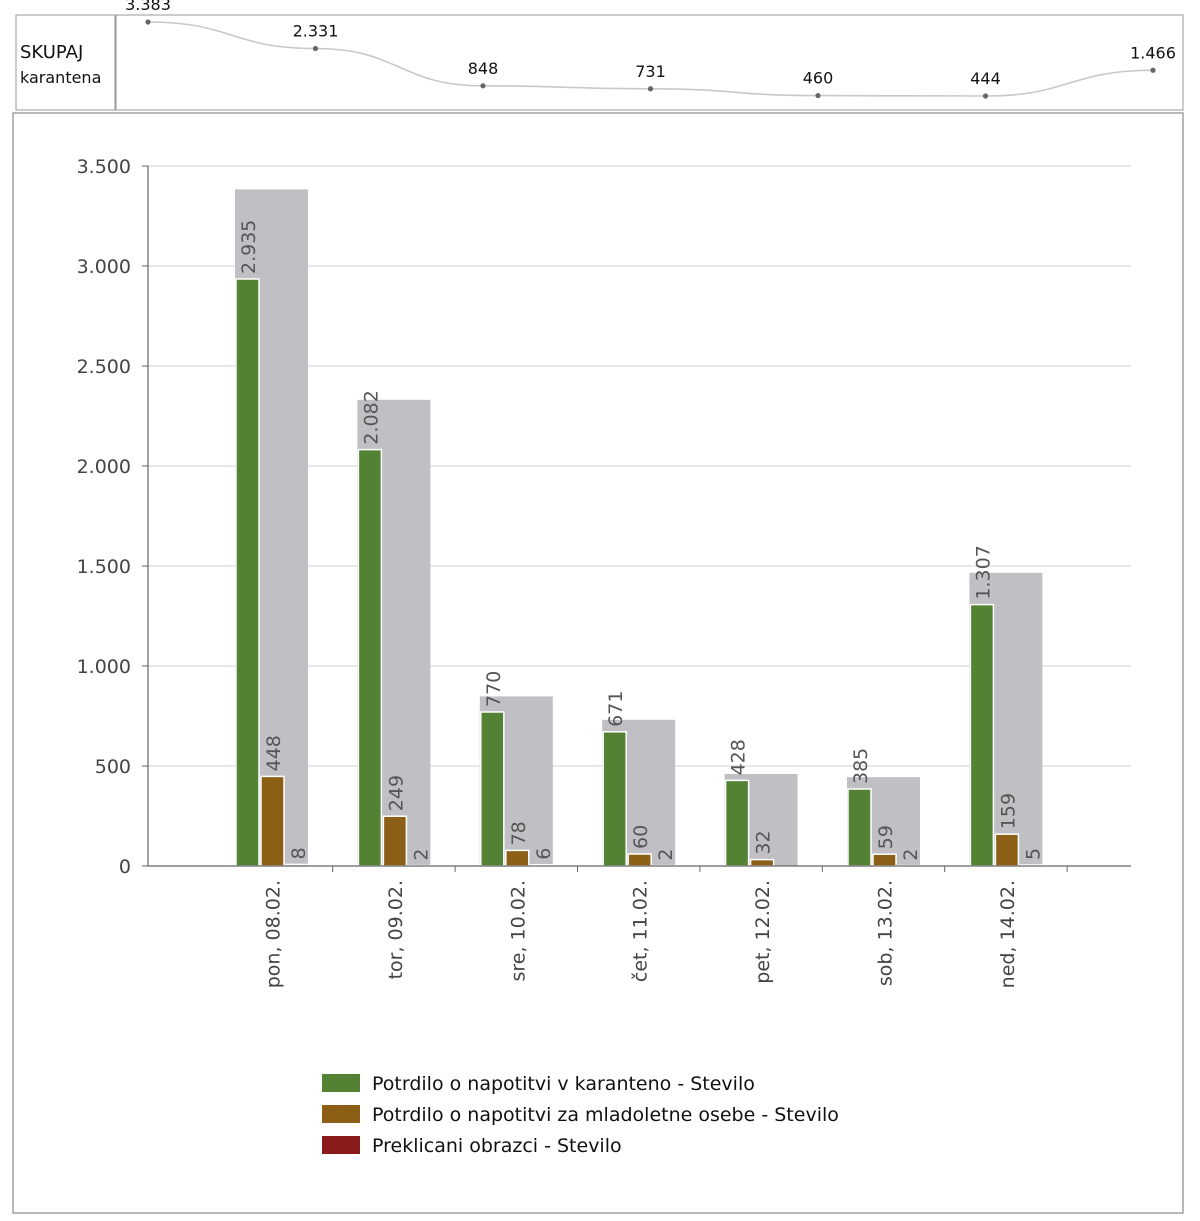 The image size is (1200, 1221). Describe the element at coordinates (641, 931) in the screenshot. I see `x-tick-label: čet, 11.02.` at that location.